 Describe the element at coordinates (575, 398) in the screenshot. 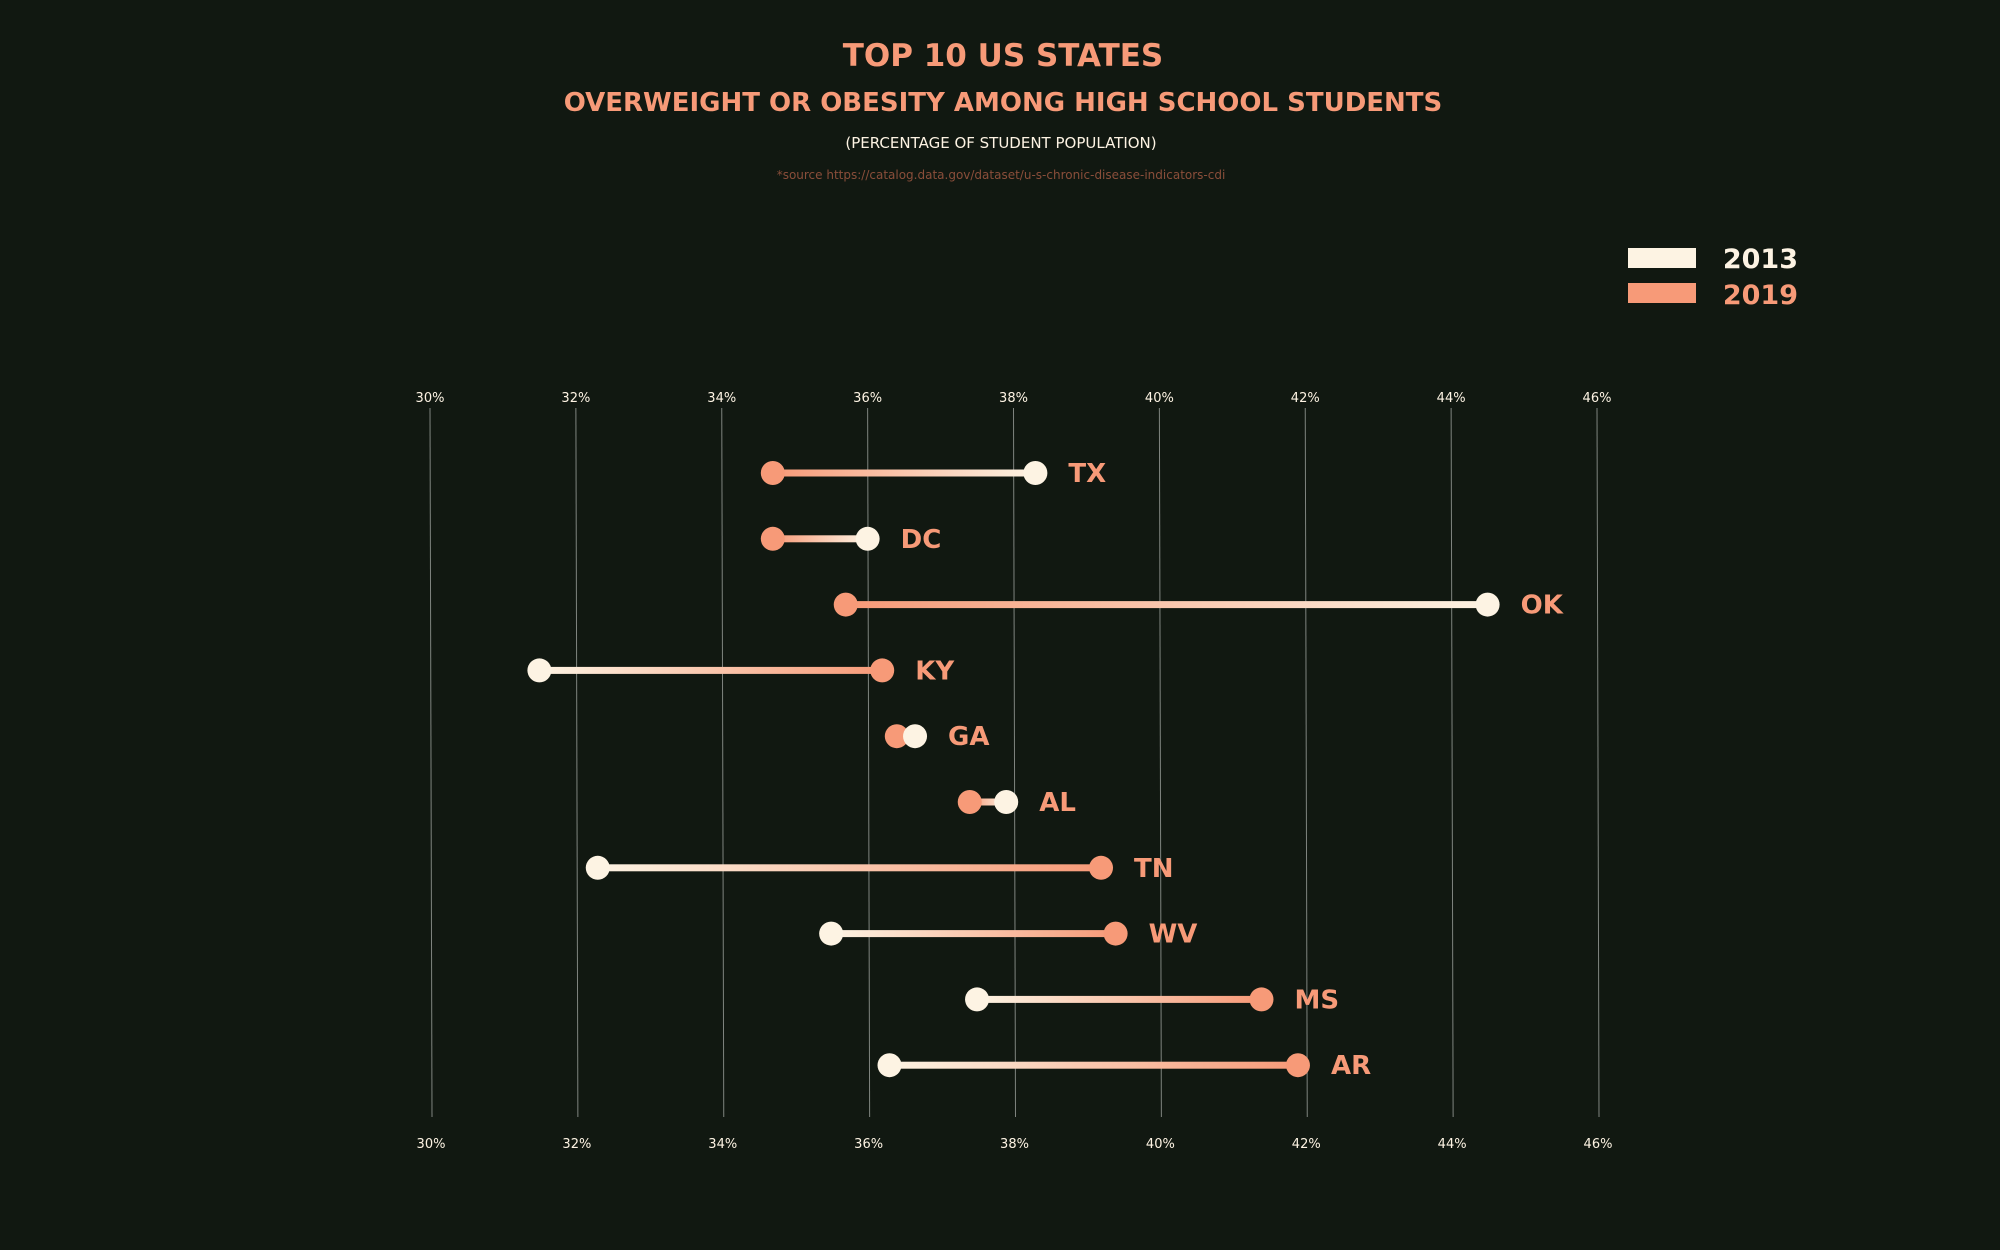

I see `x-tick-label-top: 32%` at that location.